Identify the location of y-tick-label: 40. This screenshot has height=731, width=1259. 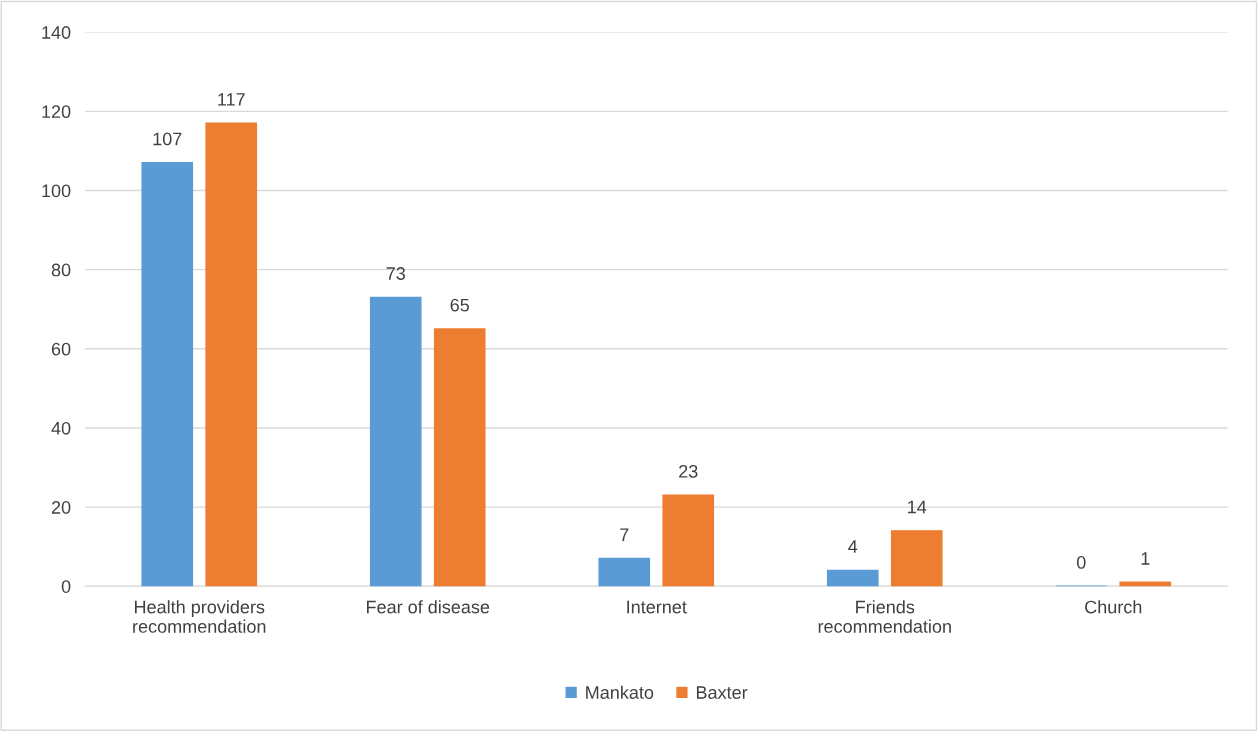
(61, 428).